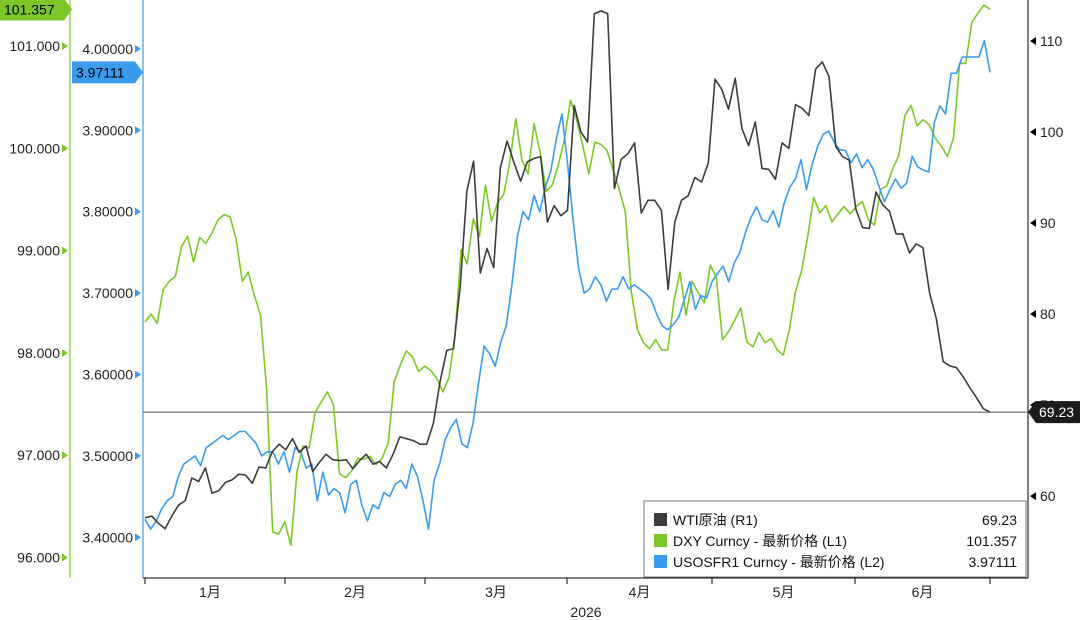 Image resolution: width=1080 pixels, height=620 pixels. I want to click on l2-tick-label: 3.70000, so click(107, 293).